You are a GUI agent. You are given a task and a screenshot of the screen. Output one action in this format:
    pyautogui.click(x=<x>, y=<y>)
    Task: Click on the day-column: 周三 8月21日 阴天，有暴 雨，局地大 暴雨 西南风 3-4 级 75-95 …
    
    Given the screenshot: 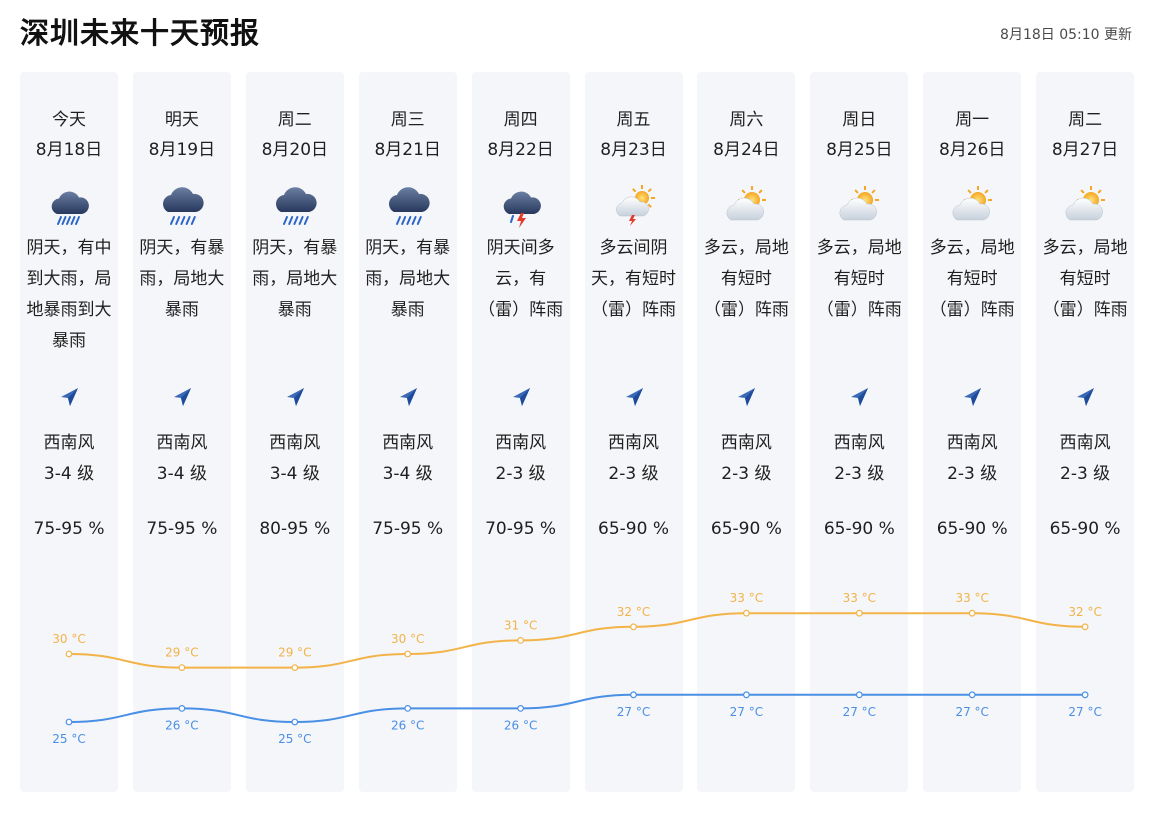 What is the action you would take?
    pyautogui.click(x=407, y=432)
    